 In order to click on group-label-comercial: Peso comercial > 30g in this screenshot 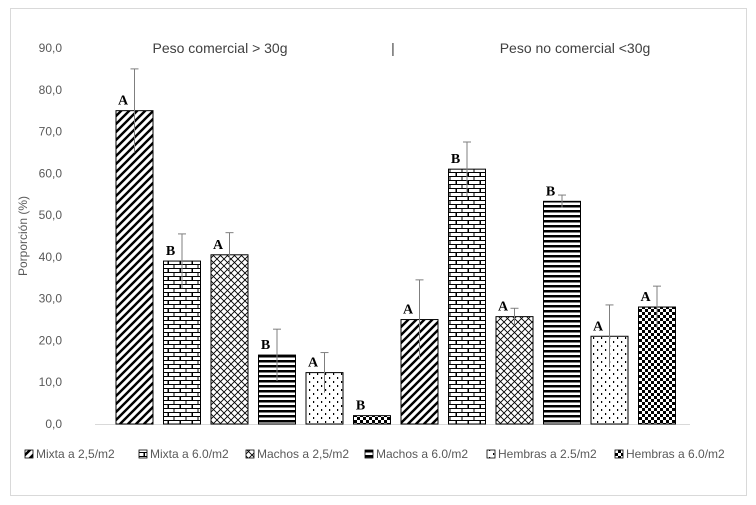, I will do `click(219, 48)`.